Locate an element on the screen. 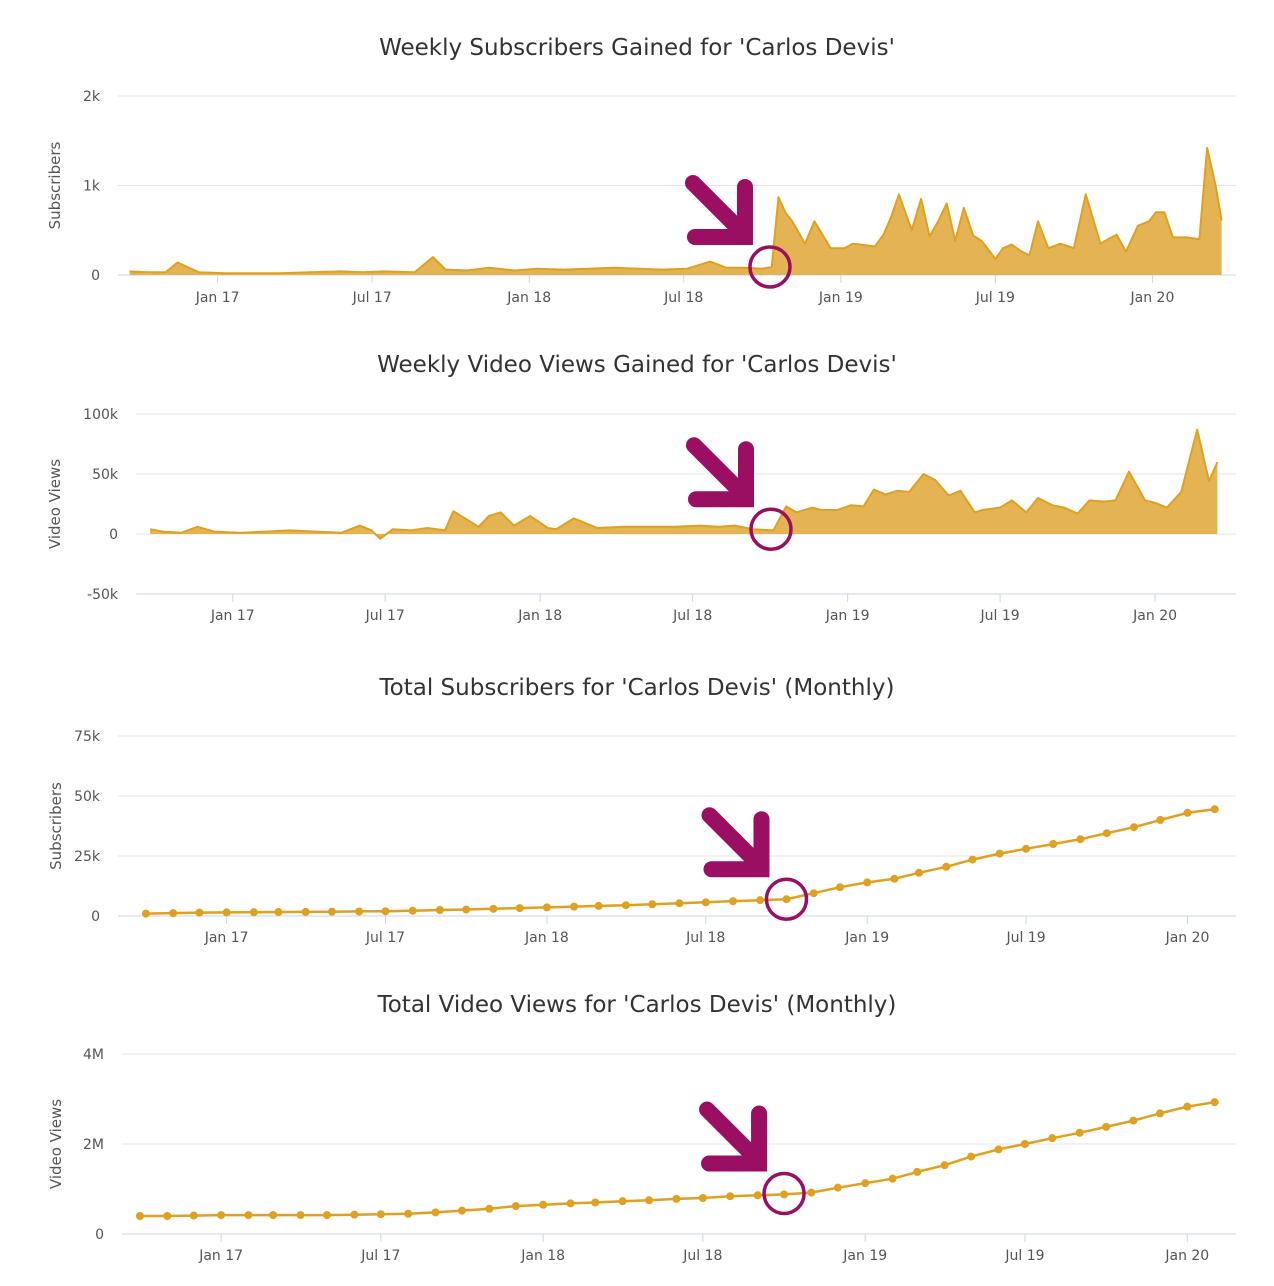 This screenshot has width=1274, height=1286. x-tick-label: Jan 20 is located at coordinates (1152, 298).